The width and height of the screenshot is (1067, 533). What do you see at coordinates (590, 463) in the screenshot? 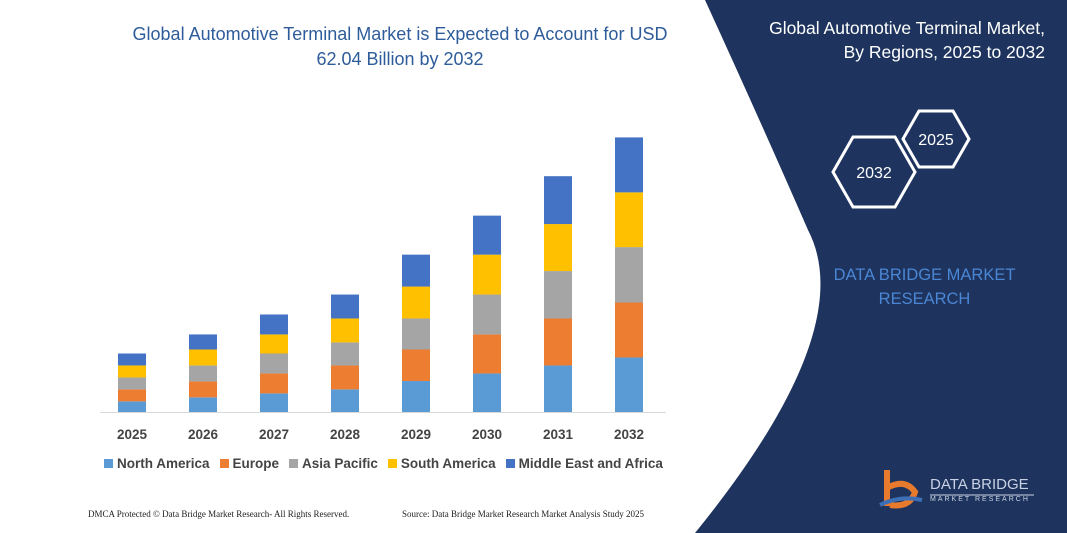
I see `legend-label: Middle East and Africa` at bounding box center [590, 463].